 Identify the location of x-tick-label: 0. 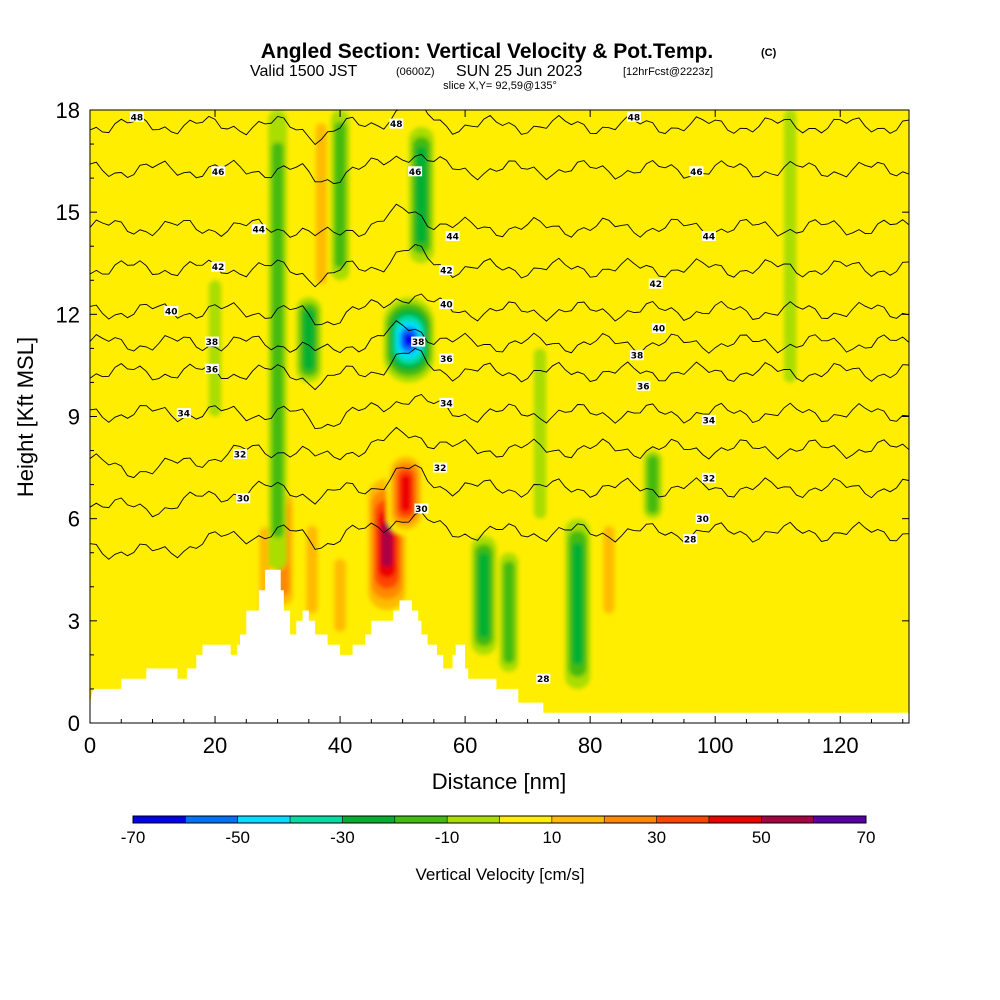
(90, 745).